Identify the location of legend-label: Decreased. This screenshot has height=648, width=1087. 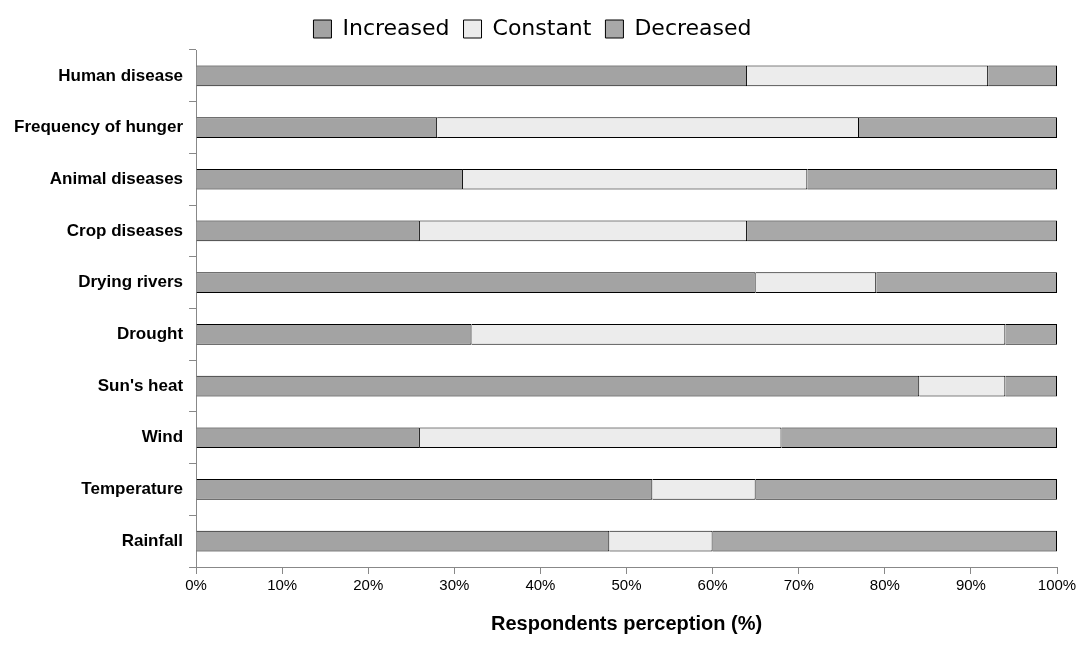
(693, 27).